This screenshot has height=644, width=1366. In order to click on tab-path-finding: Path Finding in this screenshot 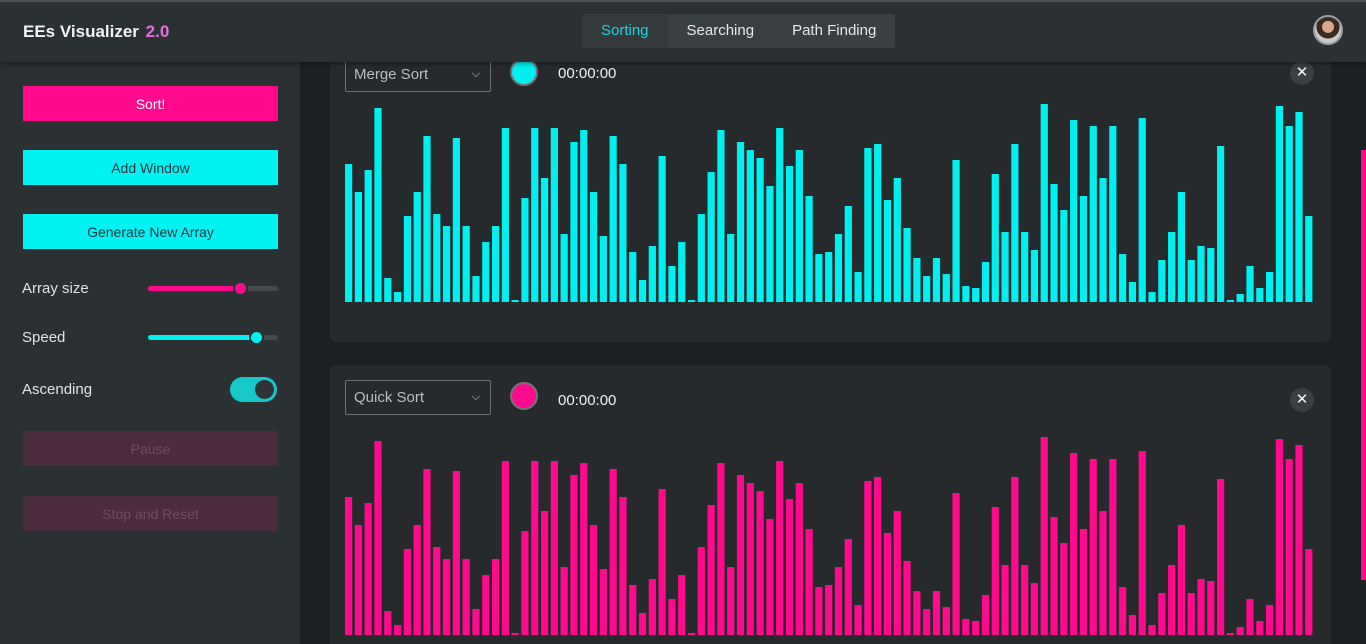, I will do `click(834, 30)`.